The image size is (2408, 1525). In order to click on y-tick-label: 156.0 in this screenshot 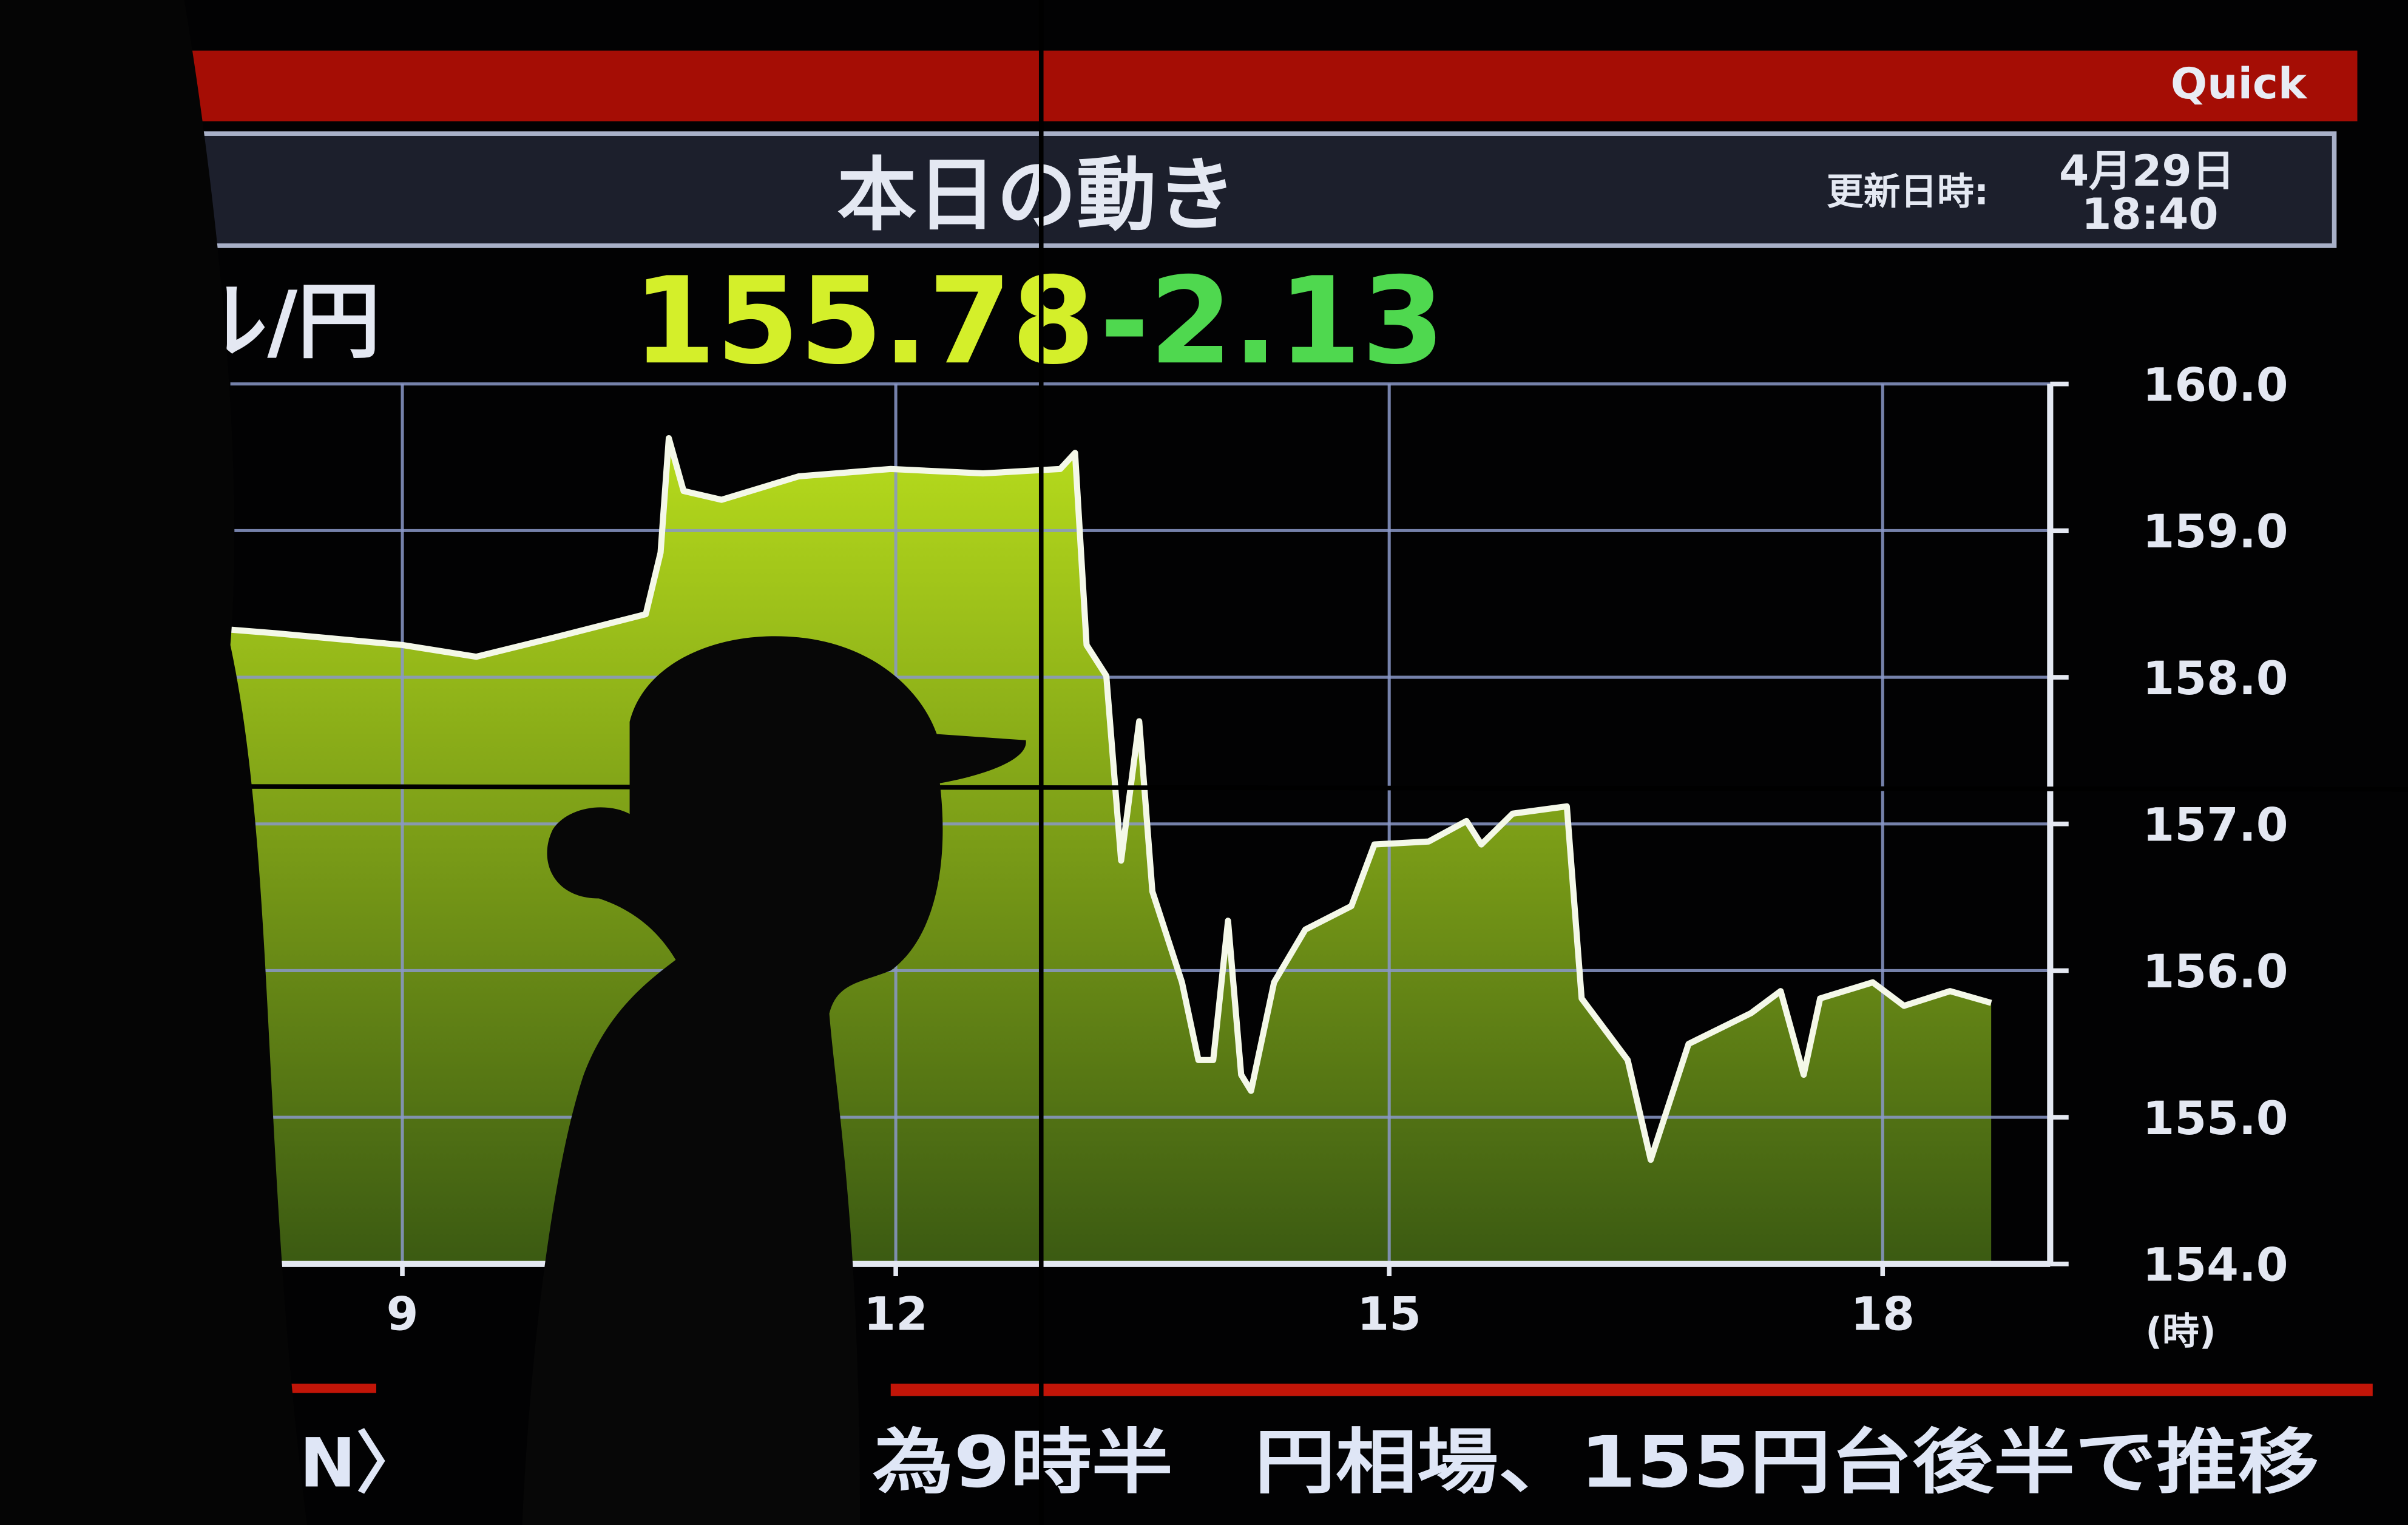, I will do `click(2215, 971)`.